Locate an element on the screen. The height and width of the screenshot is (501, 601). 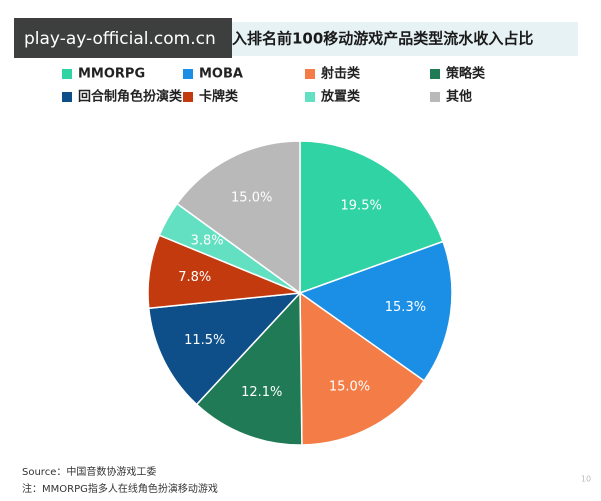
value-label: 15.3% is located at coordinates (405, 307).